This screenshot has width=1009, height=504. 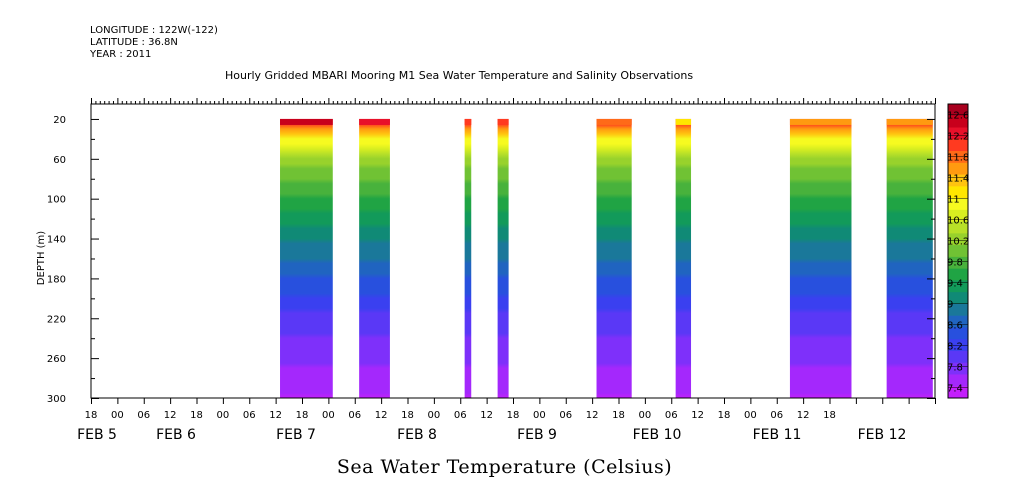 I want to click on legend-level-label: 9.4, so click(x=955, y=284).